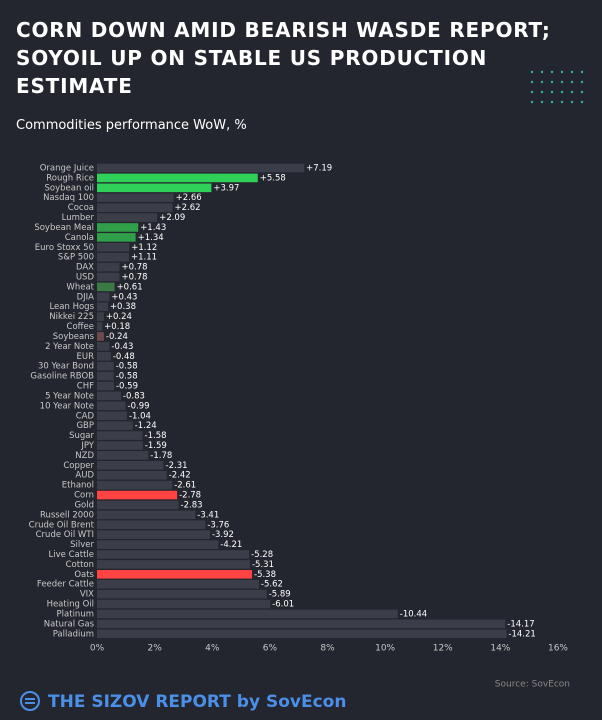 The image size is (602, 720). Describe the element at coordinates (272, 585) in the screenshot. I see `value-label: -5.62` at that location.